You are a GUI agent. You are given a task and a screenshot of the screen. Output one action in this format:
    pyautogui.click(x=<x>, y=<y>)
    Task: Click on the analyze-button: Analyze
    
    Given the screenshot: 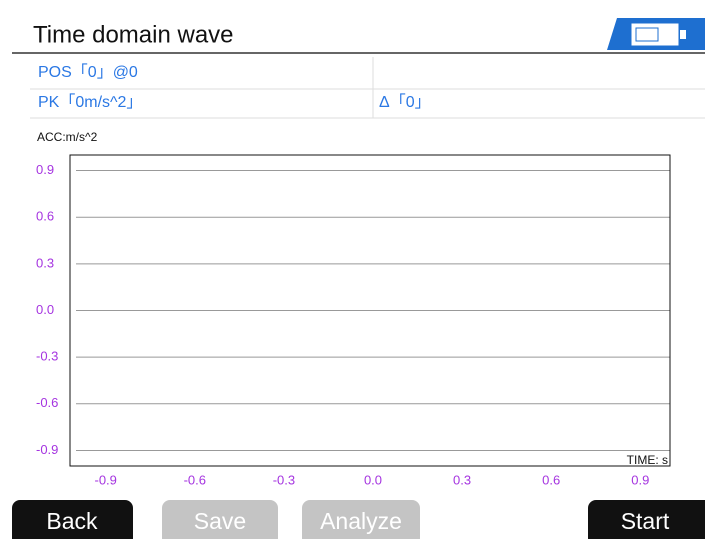 What is the action you would take?
    pyautogui.click(x=361, y=519)
    